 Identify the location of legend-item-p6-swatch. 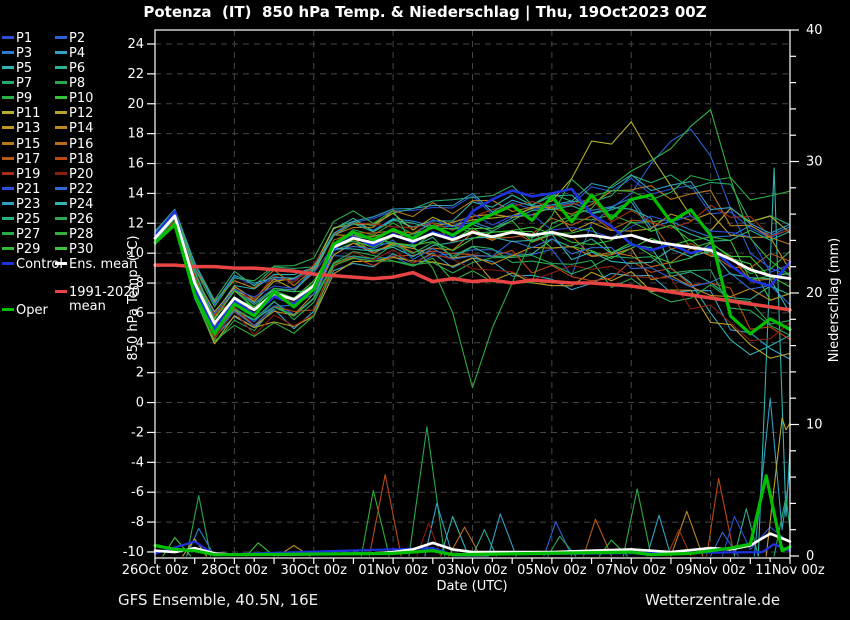
(61, 68).